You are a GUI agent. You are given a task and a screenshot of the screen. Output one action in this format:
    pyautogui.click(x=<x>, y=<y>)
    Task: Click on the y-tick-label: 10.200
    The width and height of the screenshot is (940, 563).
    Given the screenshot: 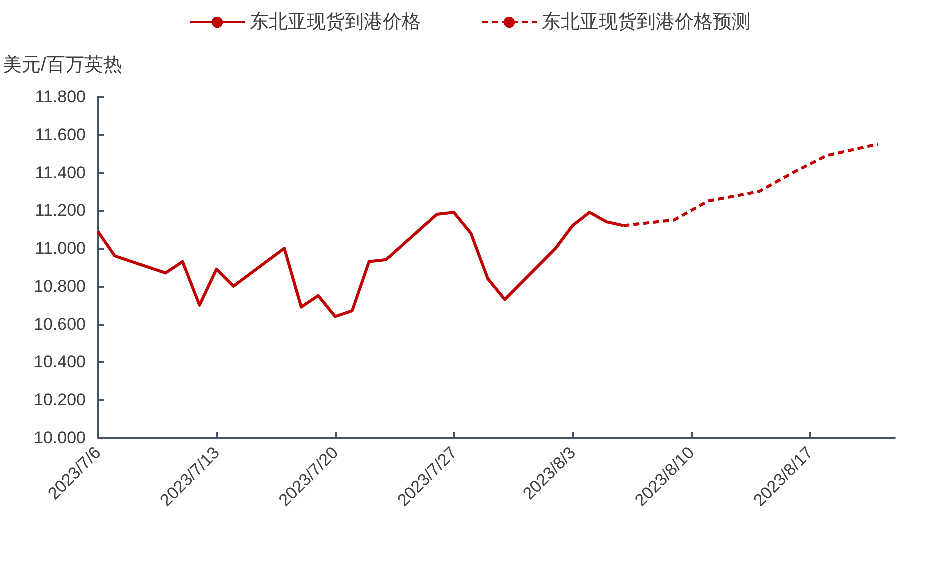 What is the action you would take?
    pyautogui.click(x=60, y=400)
    